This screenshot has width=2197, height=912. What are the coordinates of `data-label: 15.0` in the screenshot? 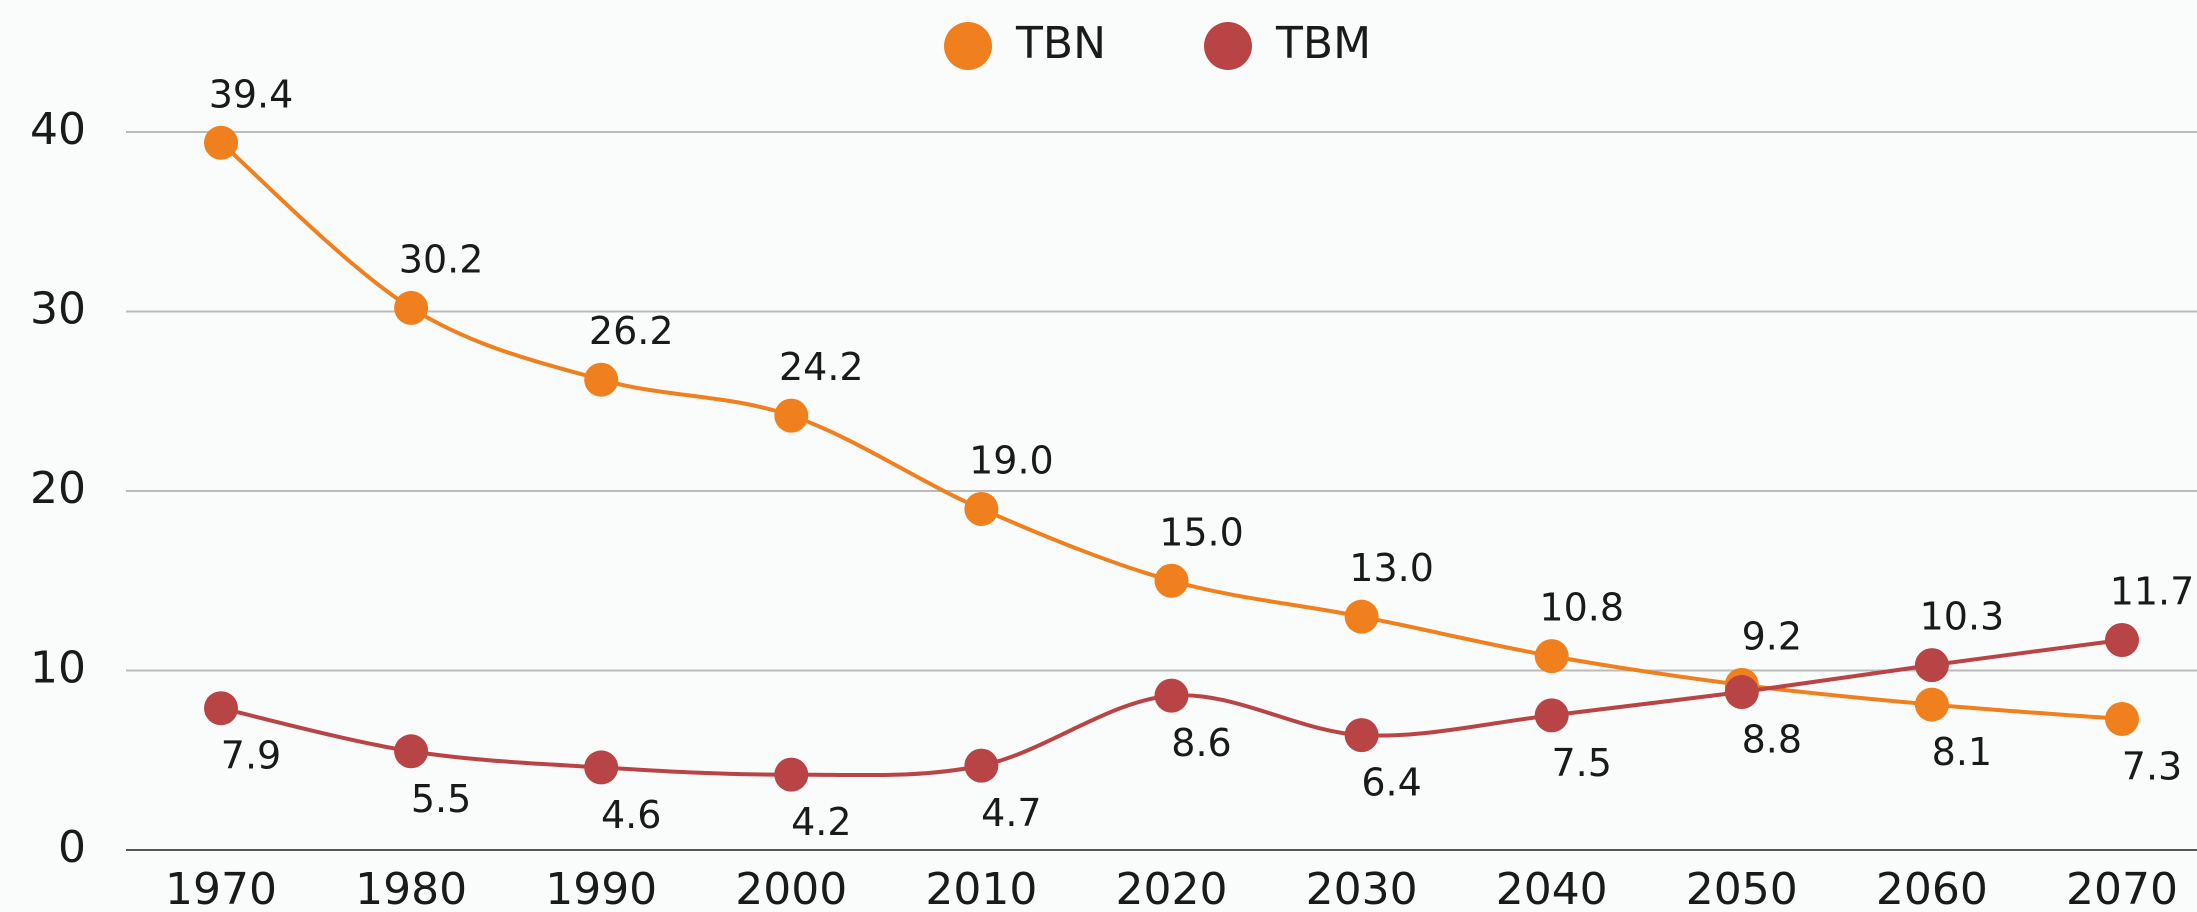 It's located at (1201, 532).